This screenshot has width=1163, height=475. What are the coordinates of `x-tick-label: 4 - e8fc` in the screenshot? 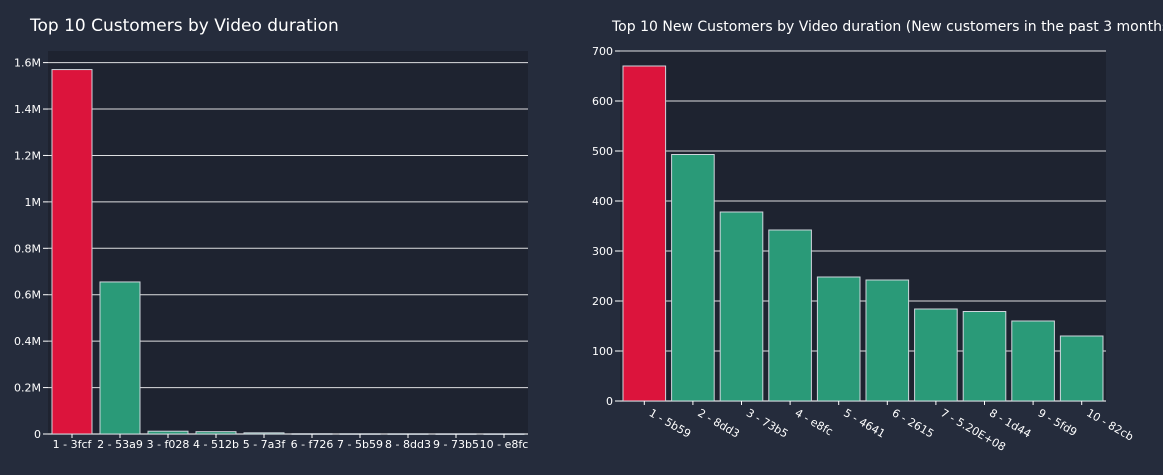 It's located at (814, 422).